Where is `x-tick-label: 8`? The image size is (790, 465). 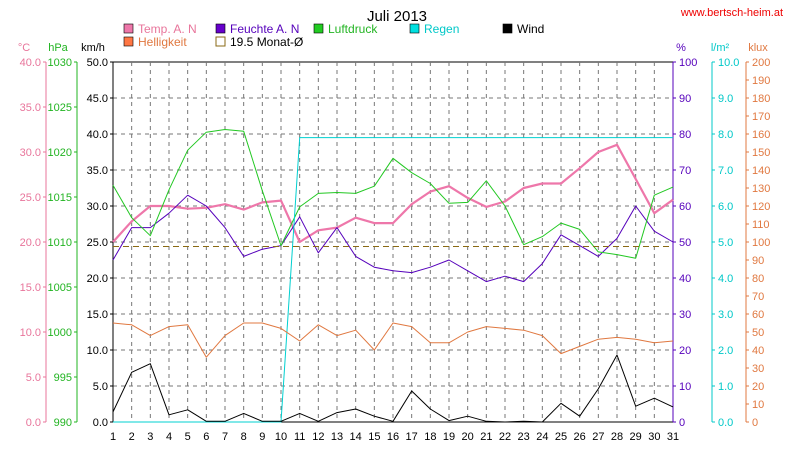 x-tick-label: 8 is located at coordinates (244, 437).